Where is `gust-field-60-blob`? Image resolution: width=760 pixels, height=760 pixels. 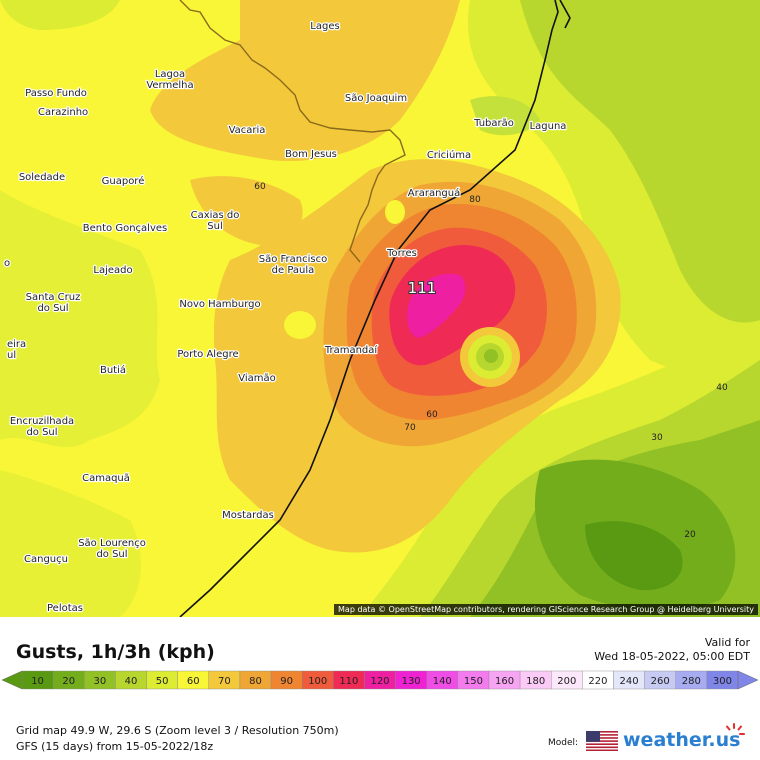 gust-field-60-blob is located at coordinates (300, 325).